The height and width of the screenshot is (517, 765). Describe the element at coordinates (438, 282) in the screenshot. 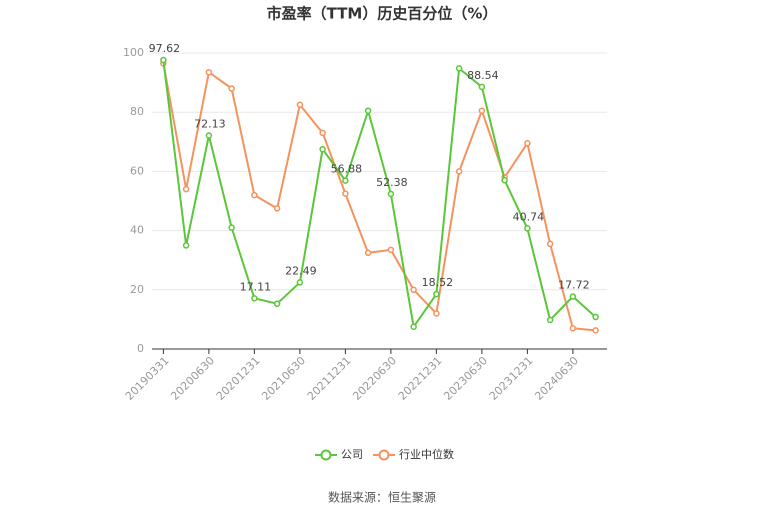

I see `data-label: 18.52` at that location.